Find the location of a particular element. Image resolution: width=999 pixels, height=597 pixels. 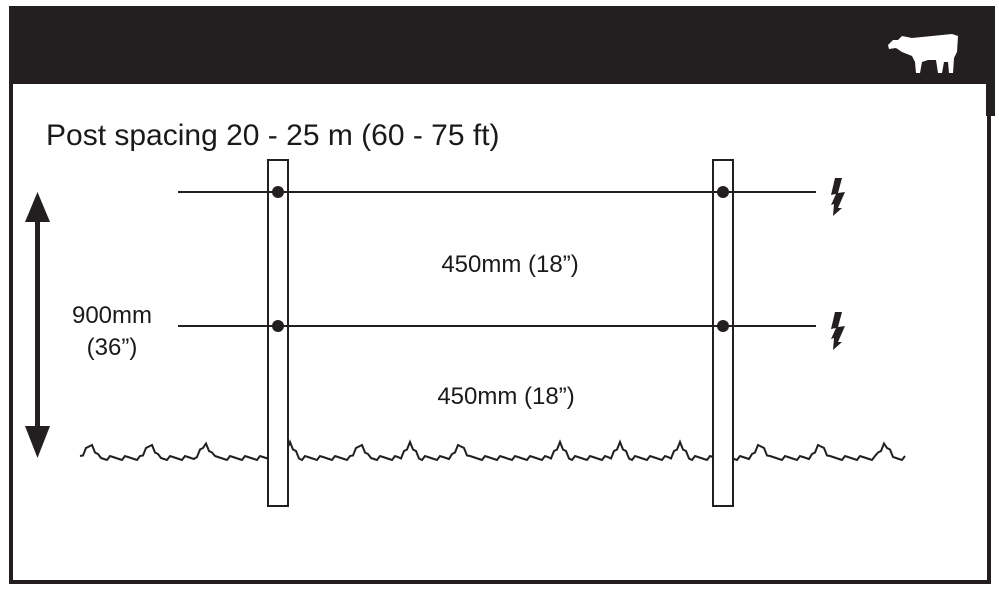

lower-gap-label: 450mm (18”) is located at coordinates (505, 396).